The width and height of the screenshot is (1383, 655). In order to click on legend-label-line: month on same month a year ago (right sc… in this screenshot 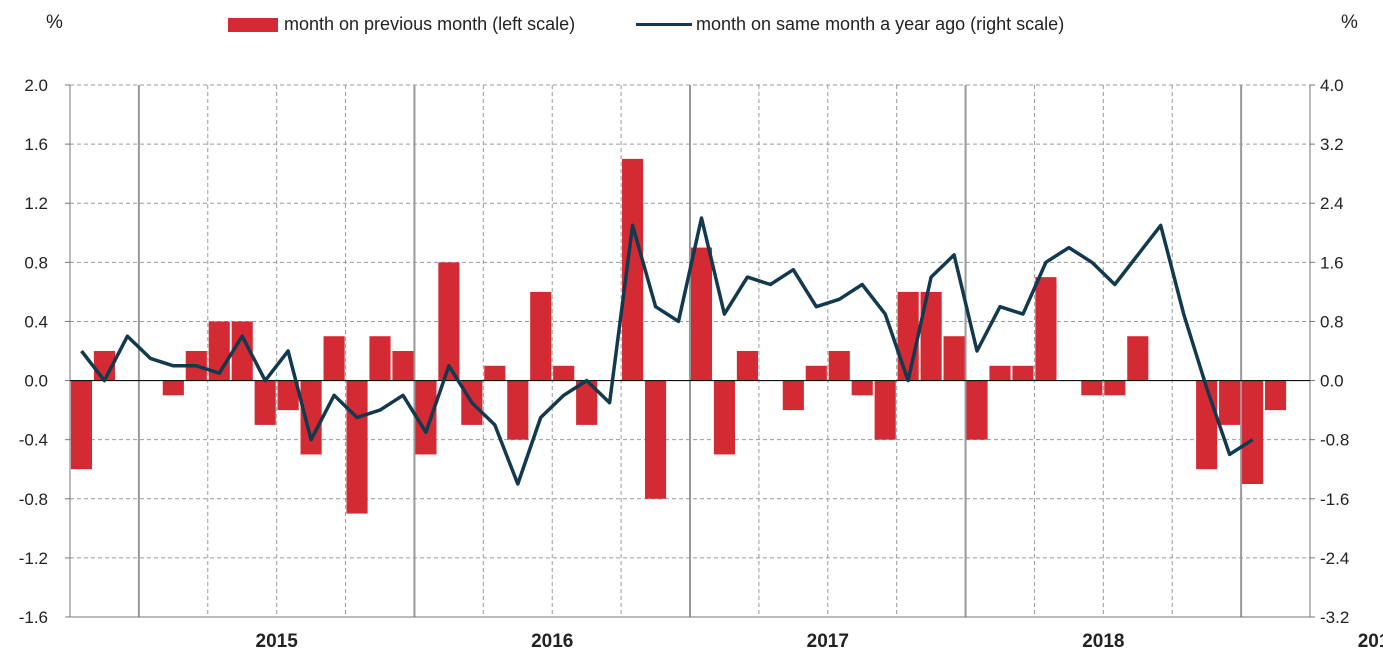, I will do `click(880, 24)`.